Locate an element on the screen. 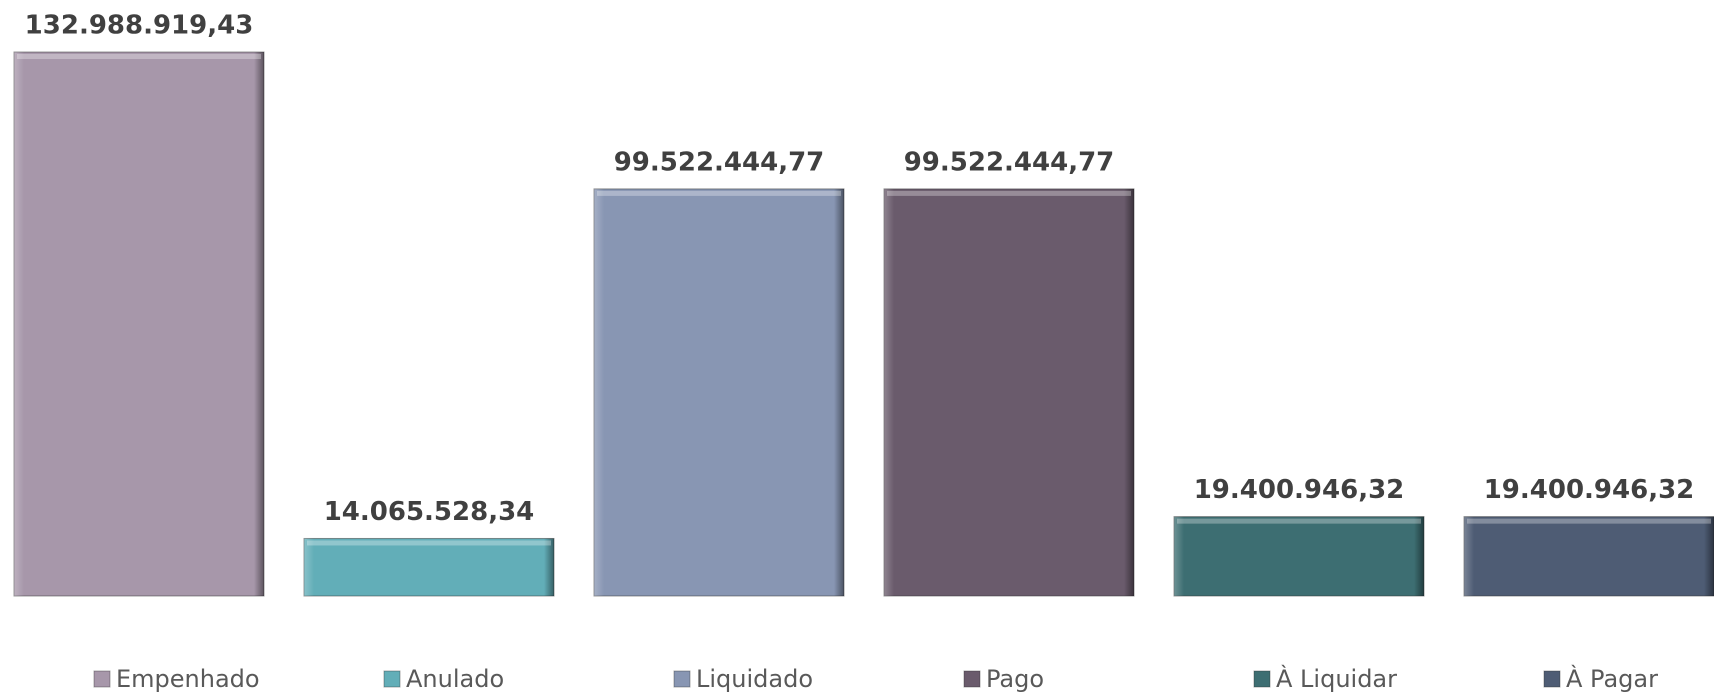 The width and height of the screenshot is (1714, 696). legend-label: À Pagar is located at coordinates (1612, 678).